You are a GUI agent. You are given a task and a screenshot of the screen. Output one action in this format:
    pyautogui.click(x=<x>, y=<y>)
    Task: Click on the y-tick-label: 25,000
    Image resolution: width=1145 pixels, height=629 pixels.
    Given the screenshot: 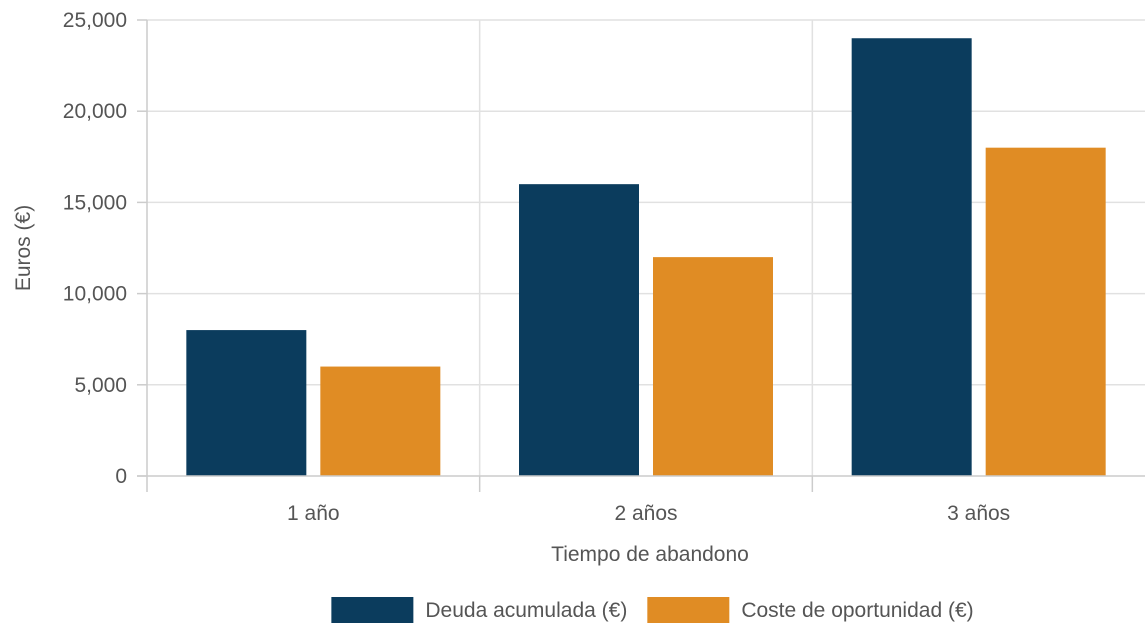 What is the action you would take?
    pyautogui.click(x=95, y=20)
    